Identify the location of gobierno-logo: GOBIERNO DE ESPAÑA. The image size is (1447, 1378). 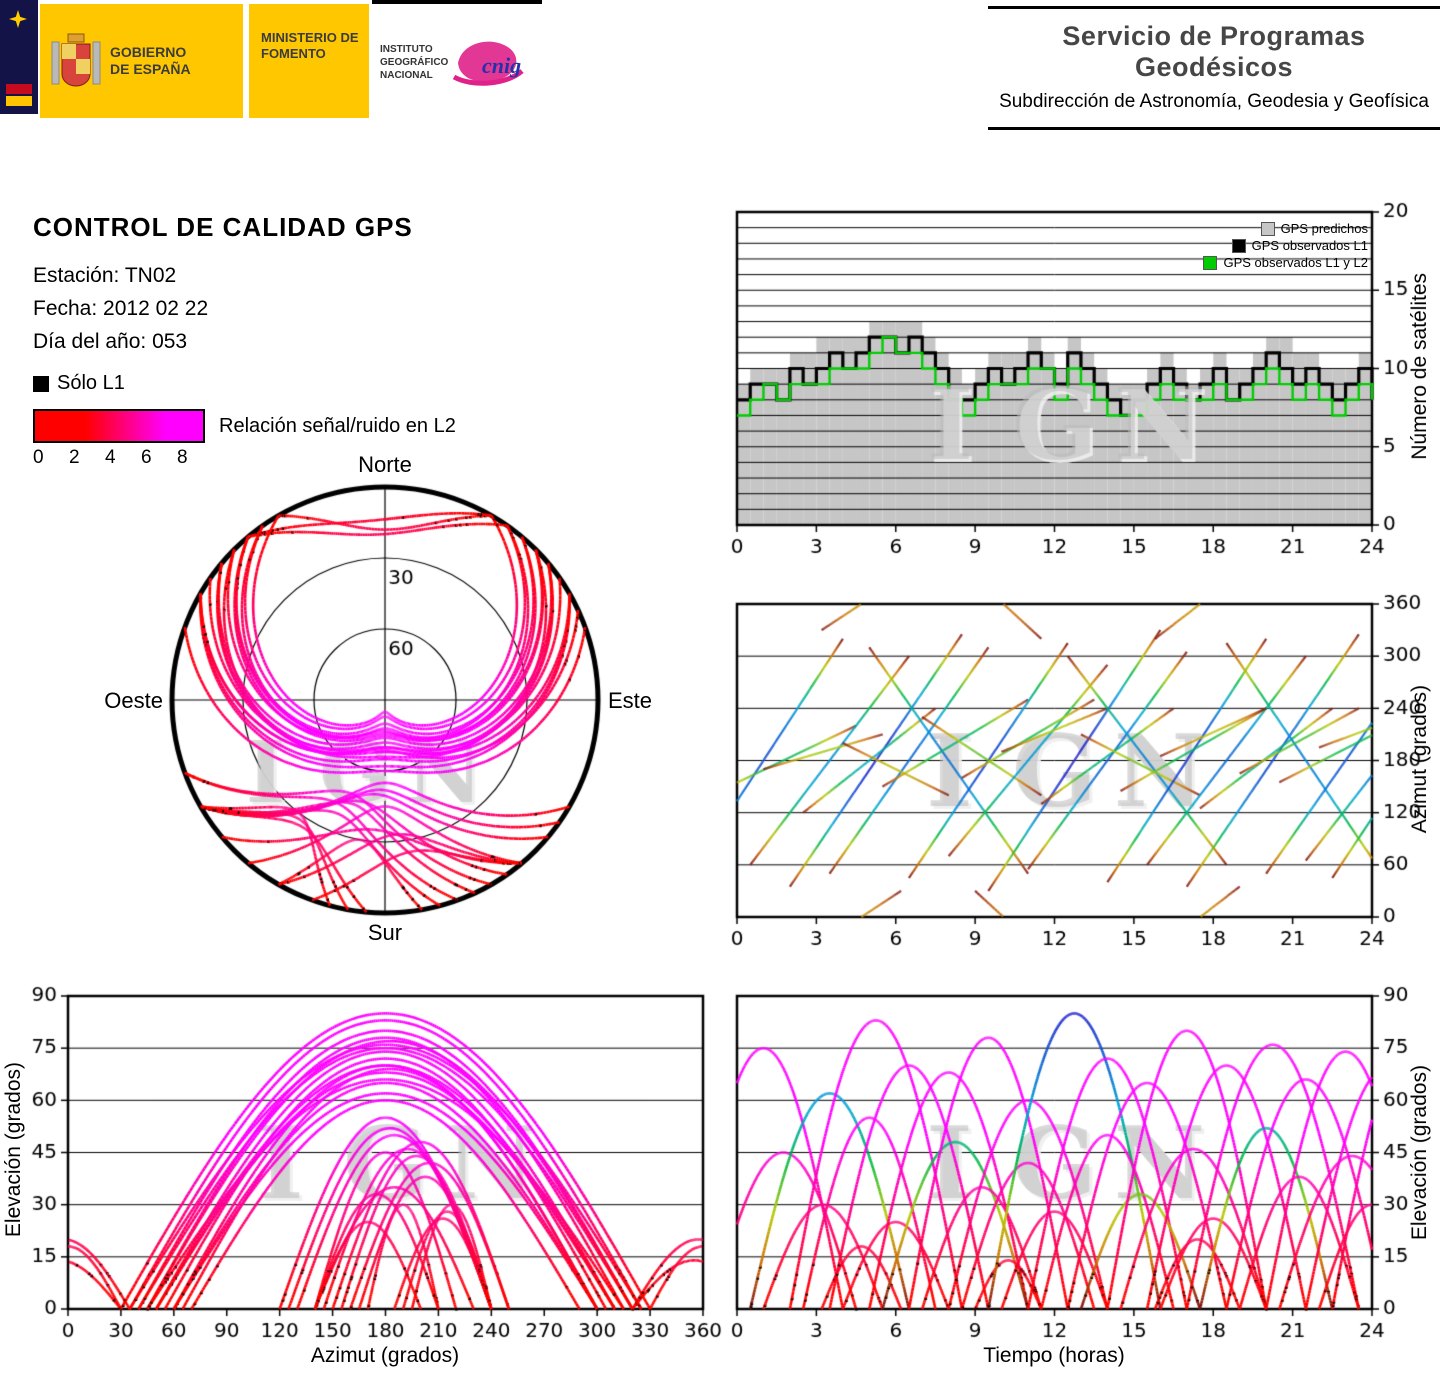
(143, 61).